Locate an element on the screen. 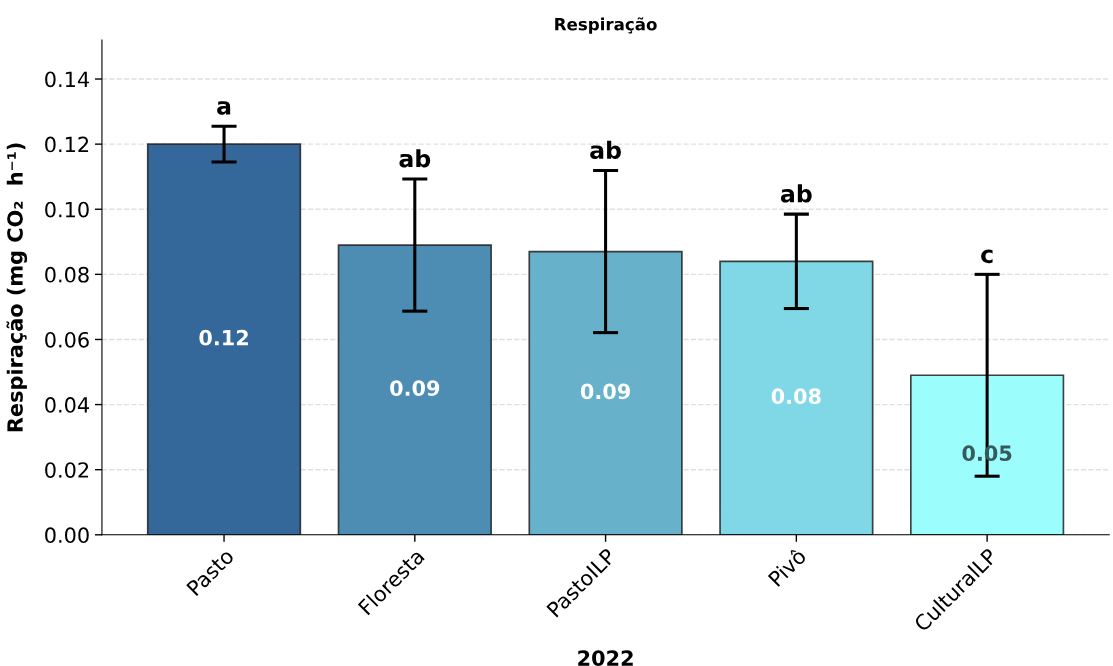 The width and height of the screenshot is (1113, 666). y-tick-label: 0.12 is located at coordinates (67, 144).